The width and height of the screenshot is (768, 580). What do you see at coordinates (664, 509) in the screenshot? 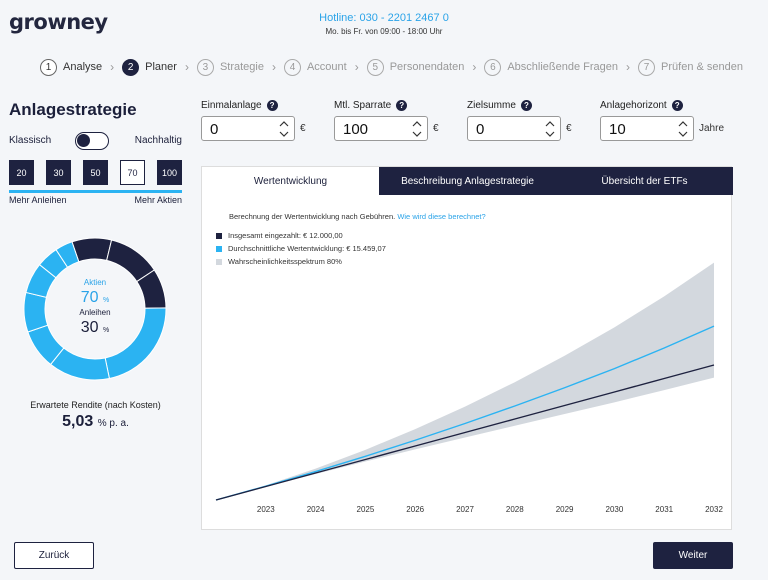
I see `x-tick-label: 2031` at bounding box center [664, 509].